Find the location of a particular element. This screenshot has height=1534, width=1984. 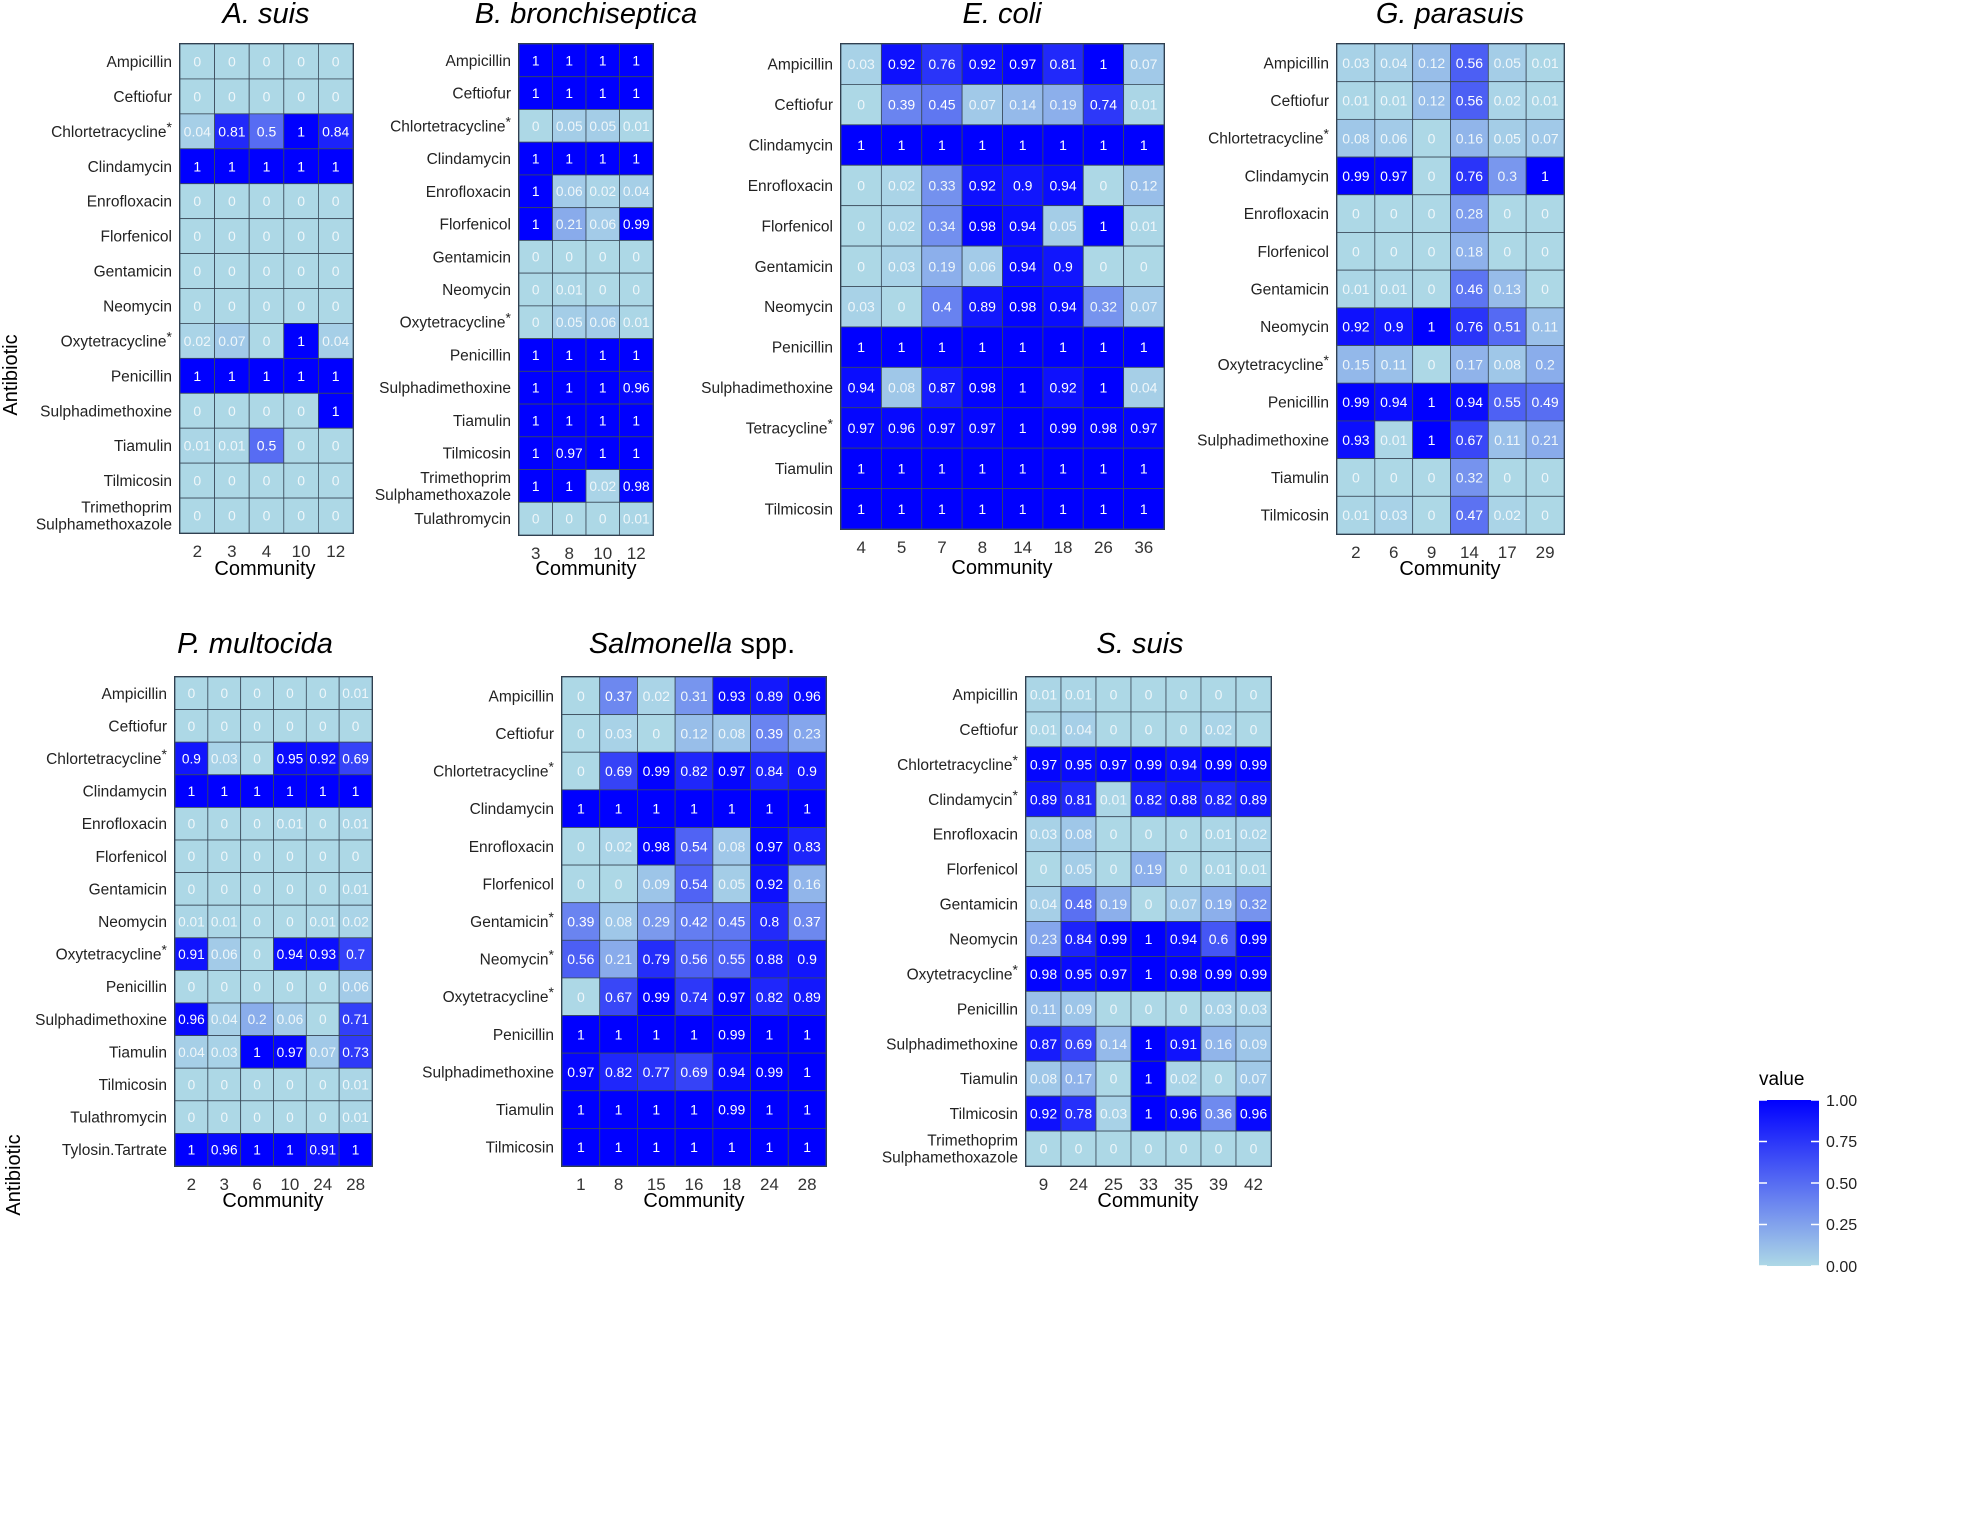

cell-value-label: 0.16 is located at coordinates (1469, 138).